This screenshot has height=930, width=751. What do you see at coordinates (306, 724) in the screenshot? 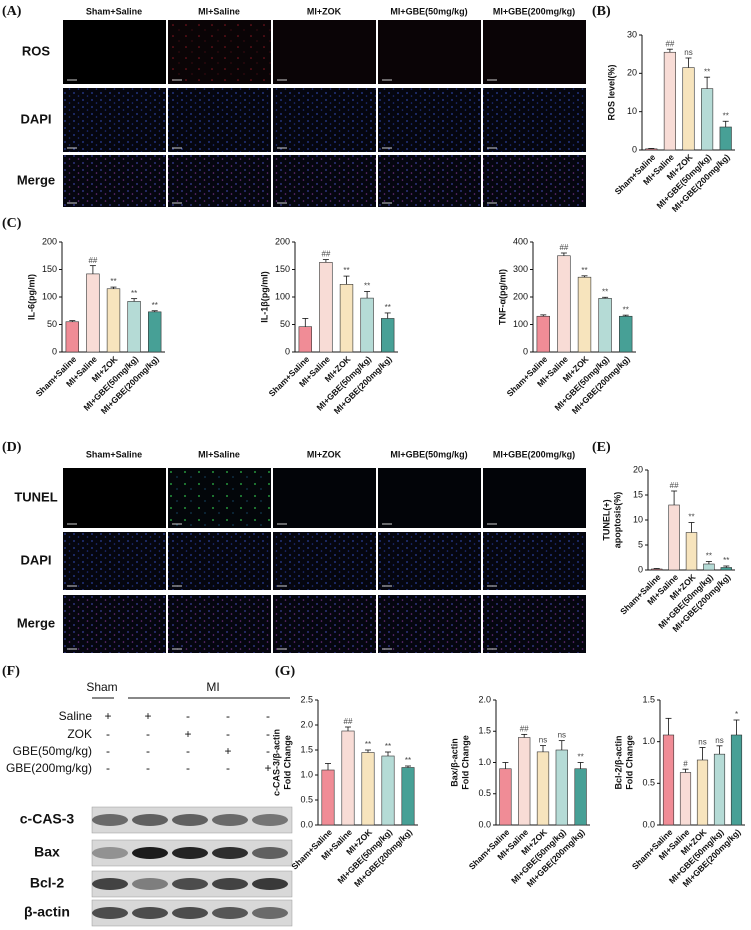
I see `y-tick-label: 2.0` at bounding box center [306, 724].